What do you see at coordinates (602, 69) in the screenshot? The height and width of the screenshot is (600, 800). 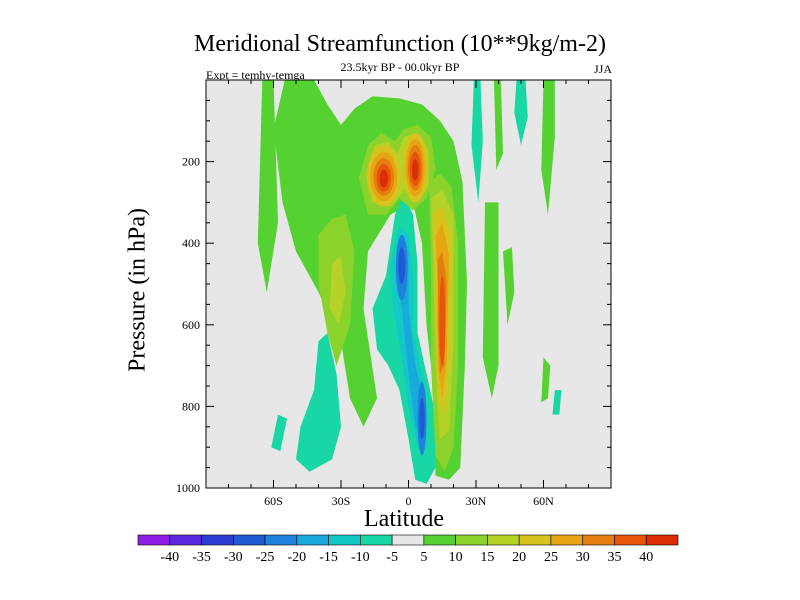 I see `season-label: JJA` at bounding box center [602, 69].